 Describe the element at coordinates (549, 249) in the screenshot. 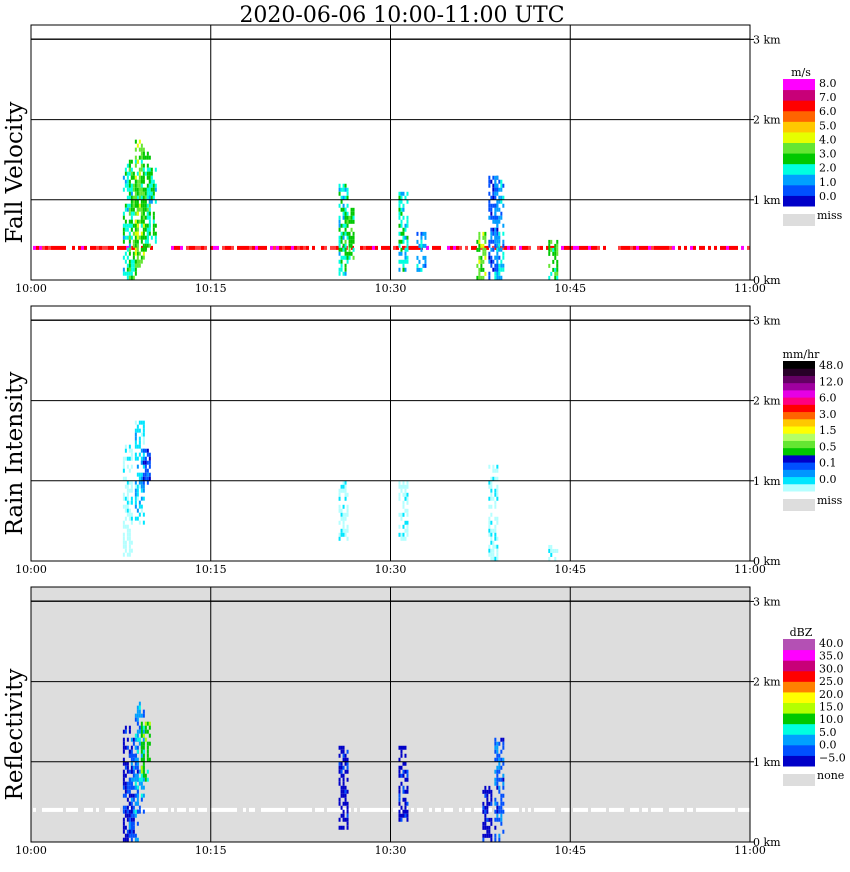

I see `panel-fall-velocity-echo-12-cell` at that location.